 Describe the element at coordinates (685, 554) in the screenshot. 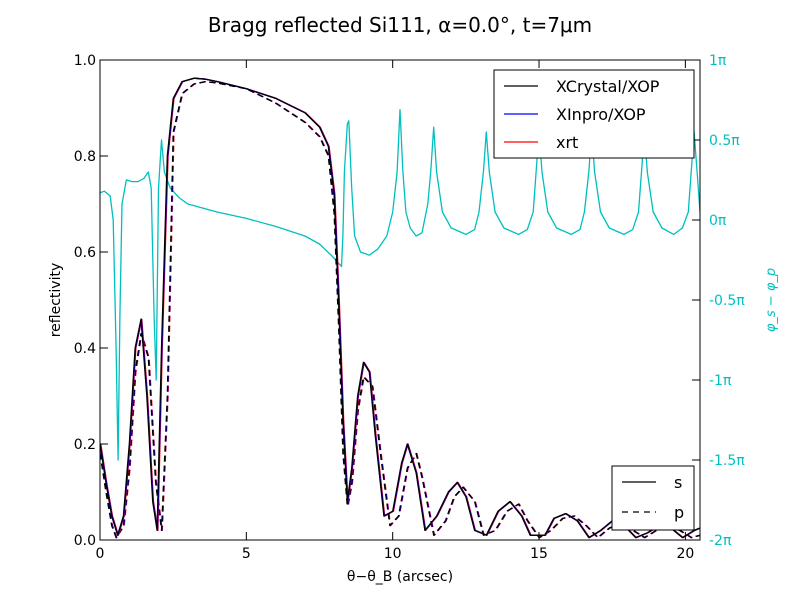

I see `x-tick-label-4: 20` at that location.